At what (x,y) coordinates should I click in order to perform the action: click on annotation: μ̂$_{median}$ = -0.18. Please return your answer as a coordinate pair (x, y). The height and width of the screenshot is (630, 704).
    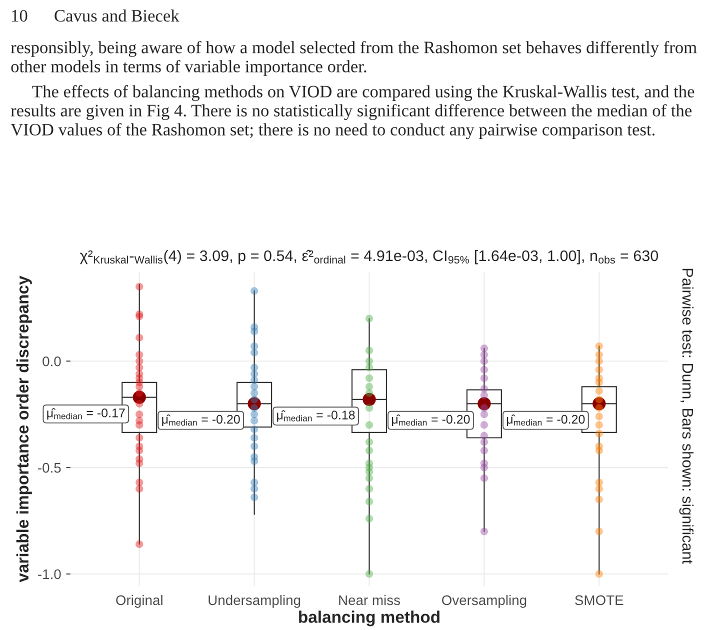
    Looking at the image, I should click on (316, 416).